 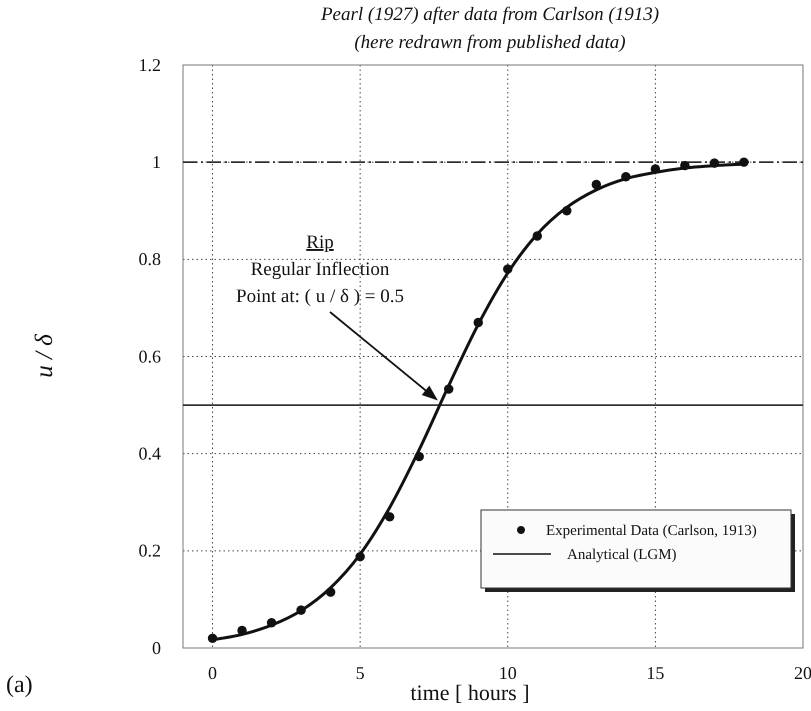 I want to click on legend-label: Experimental Data (Carlson, 1913), so click(x=651, y=531).